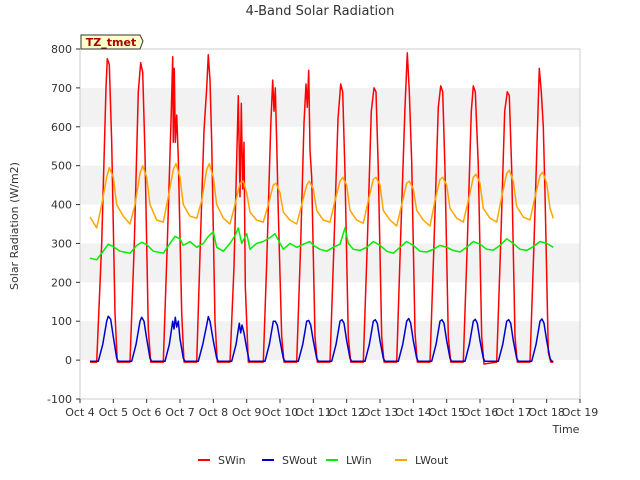 The height and width of the screenshot is (480, 640). What do you see at coordinates (380, 412) in the screenshot?
I see `x-tick-label: Oct 13` at bounding box center [380, 412].